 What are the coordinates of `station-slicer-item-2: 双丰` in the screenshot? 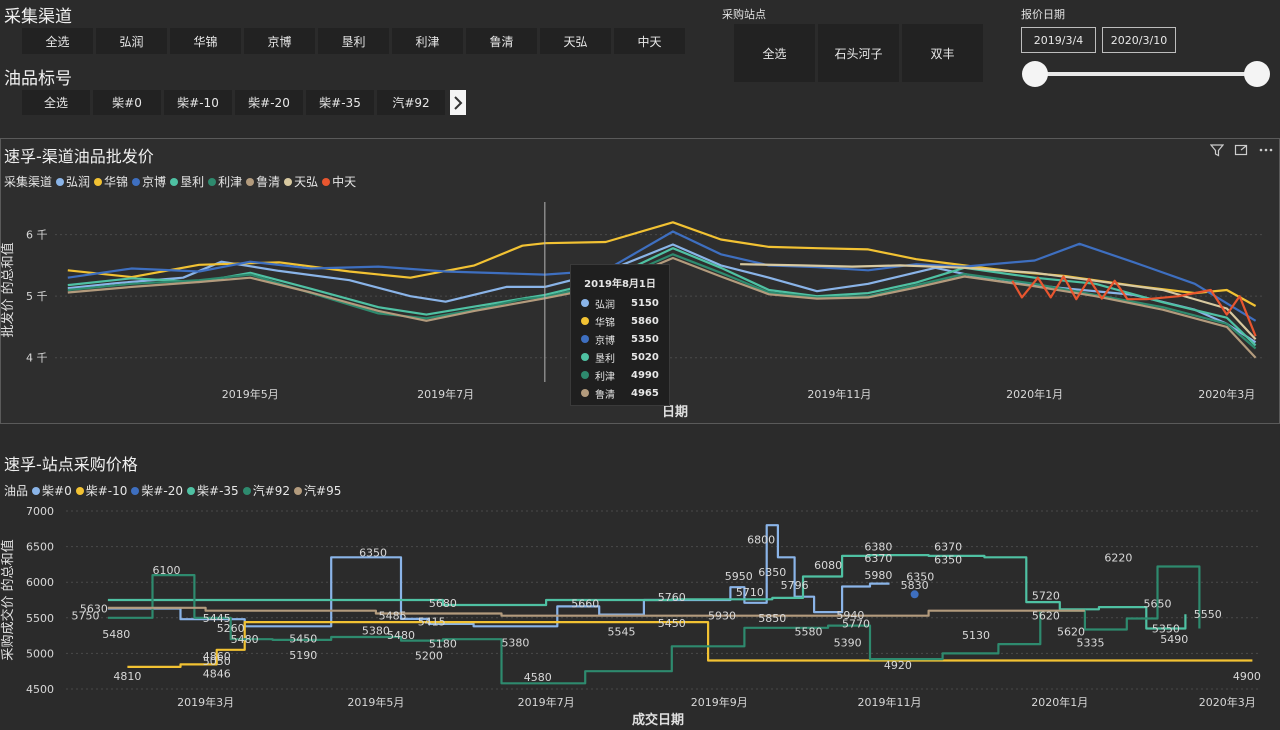 It's located at (942, 53).